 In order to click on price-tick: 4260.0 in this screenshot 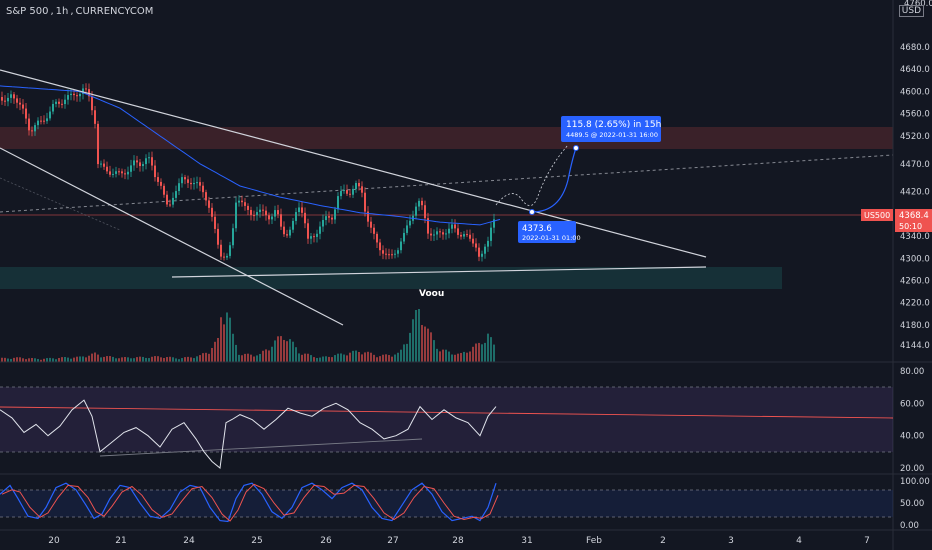, I will do `click(915, 282)`.